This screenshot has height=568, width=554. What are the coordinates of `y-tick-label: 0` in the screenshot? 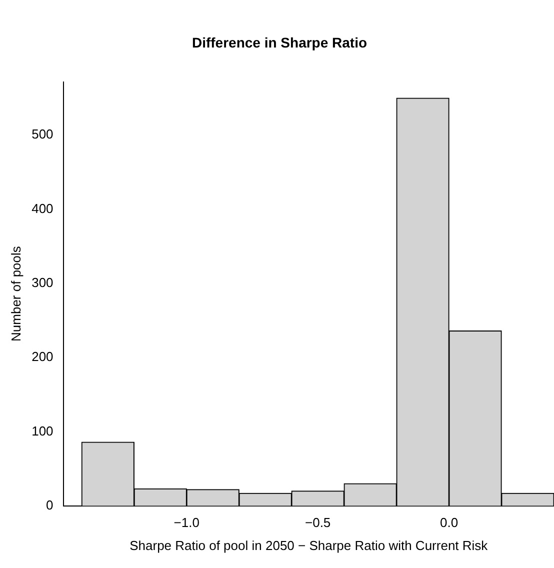 It's located at (50, 504).